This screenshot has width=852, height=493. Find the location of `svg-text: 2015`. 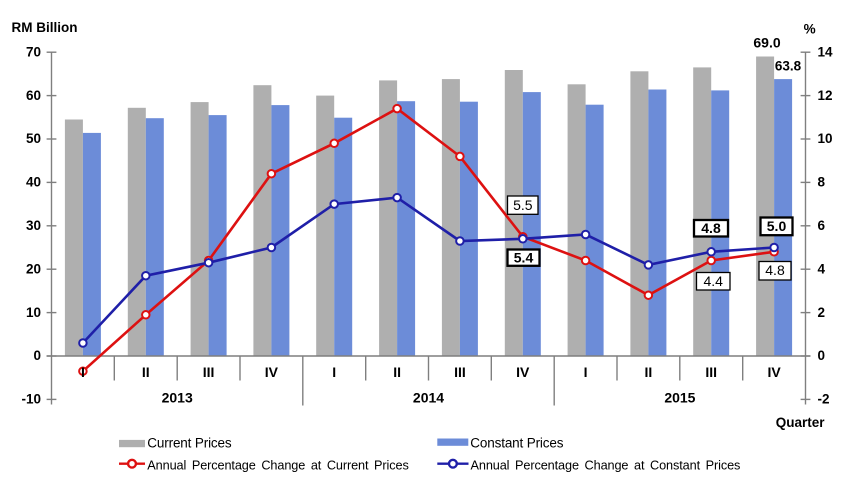

svg-text: 2015 is located at coordinates (679, 397).